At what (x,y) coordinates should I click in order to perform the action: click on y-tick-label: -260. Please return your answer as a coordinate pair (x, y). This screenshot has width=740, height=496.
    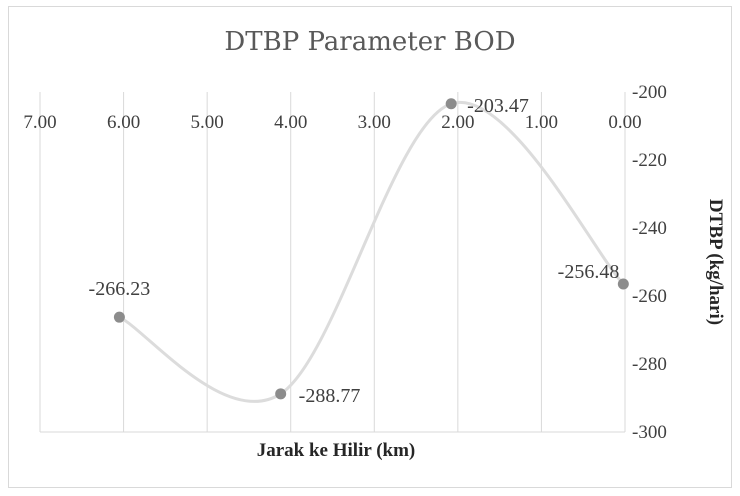
    Looking at the image, I should click on (649, 296).